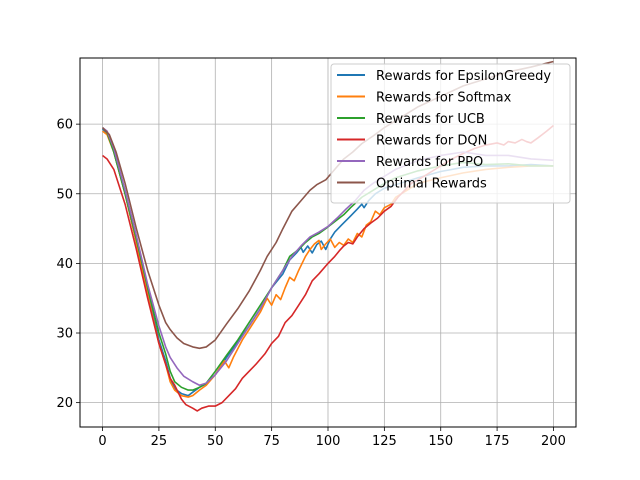 This screenshot has width=640, height=480. I want to click on x-tick-label: 0, so click(102, 441).